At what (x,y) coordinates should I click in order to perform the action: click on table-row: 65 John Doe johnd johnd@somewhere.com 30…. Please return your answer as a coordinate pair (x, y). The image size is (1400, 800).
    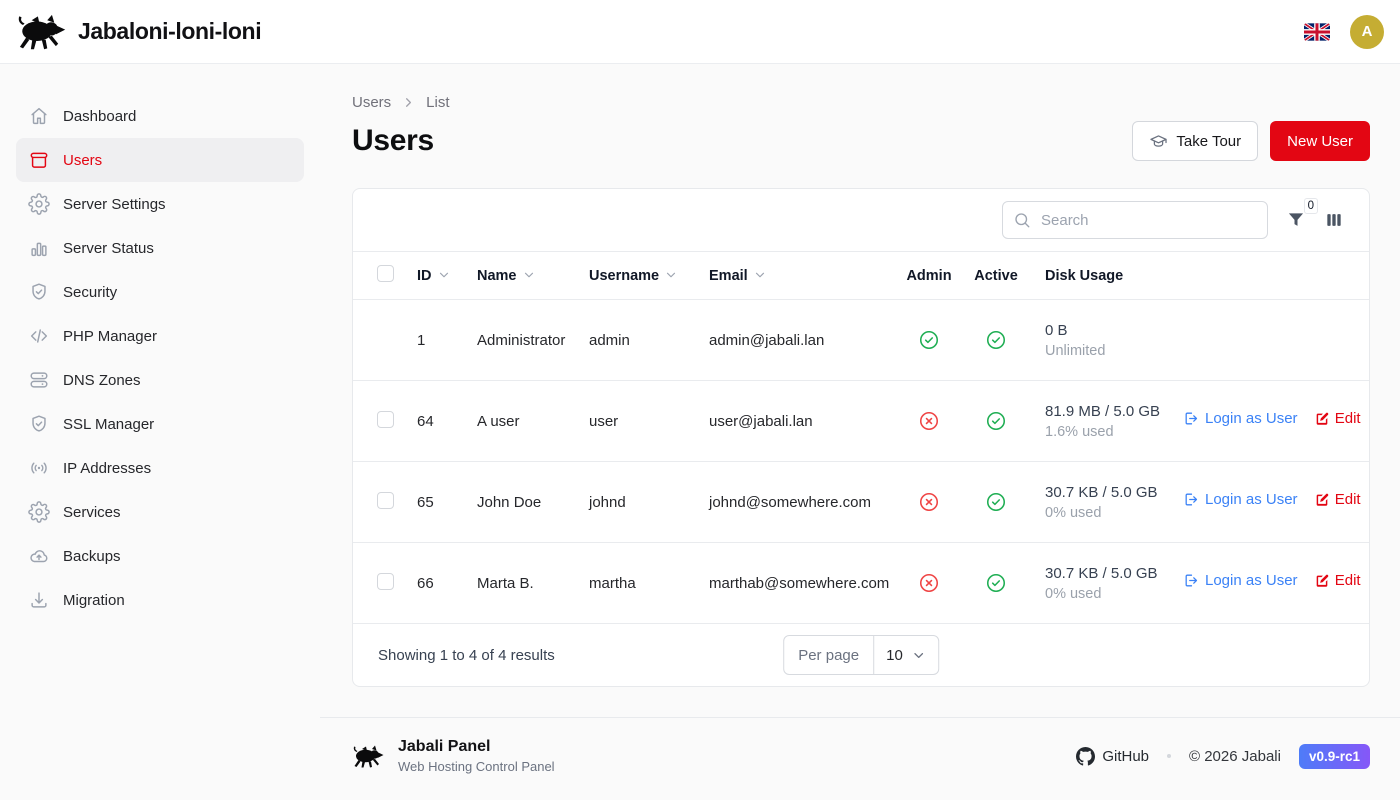
    Looking at the image, I should click on (861, 502).